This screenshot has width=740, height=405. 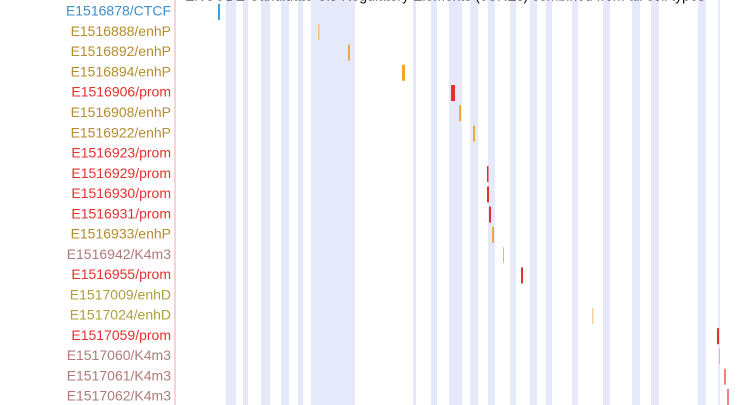 What do you see at coordinates (119, 396) in the screenshot?
I see `row-label: E1517062/K4m3` at bounding box center [119, 396].